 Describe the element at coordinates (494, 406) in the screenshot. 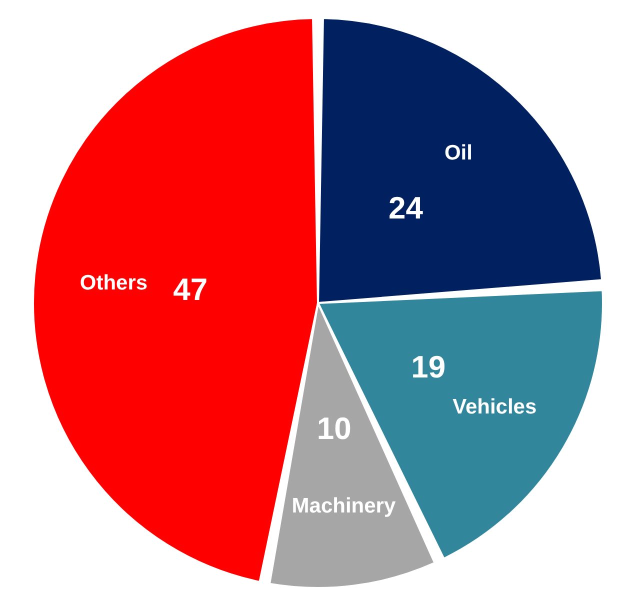

I see `slice-label: Vehicles` at that location.